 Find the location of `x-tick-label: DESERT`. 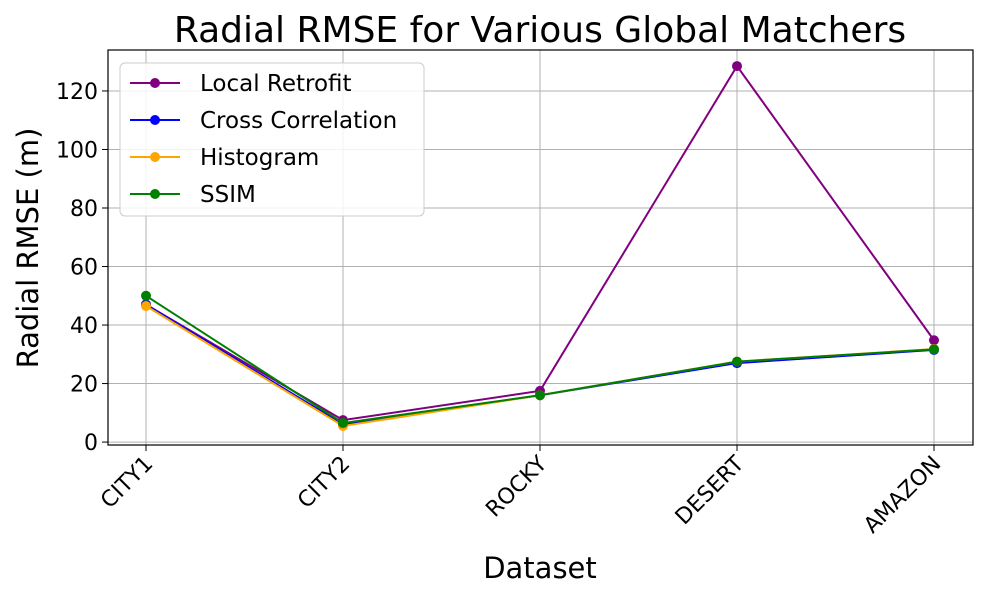

x-tick-label: DESERT is located at coordinates (710, 490).